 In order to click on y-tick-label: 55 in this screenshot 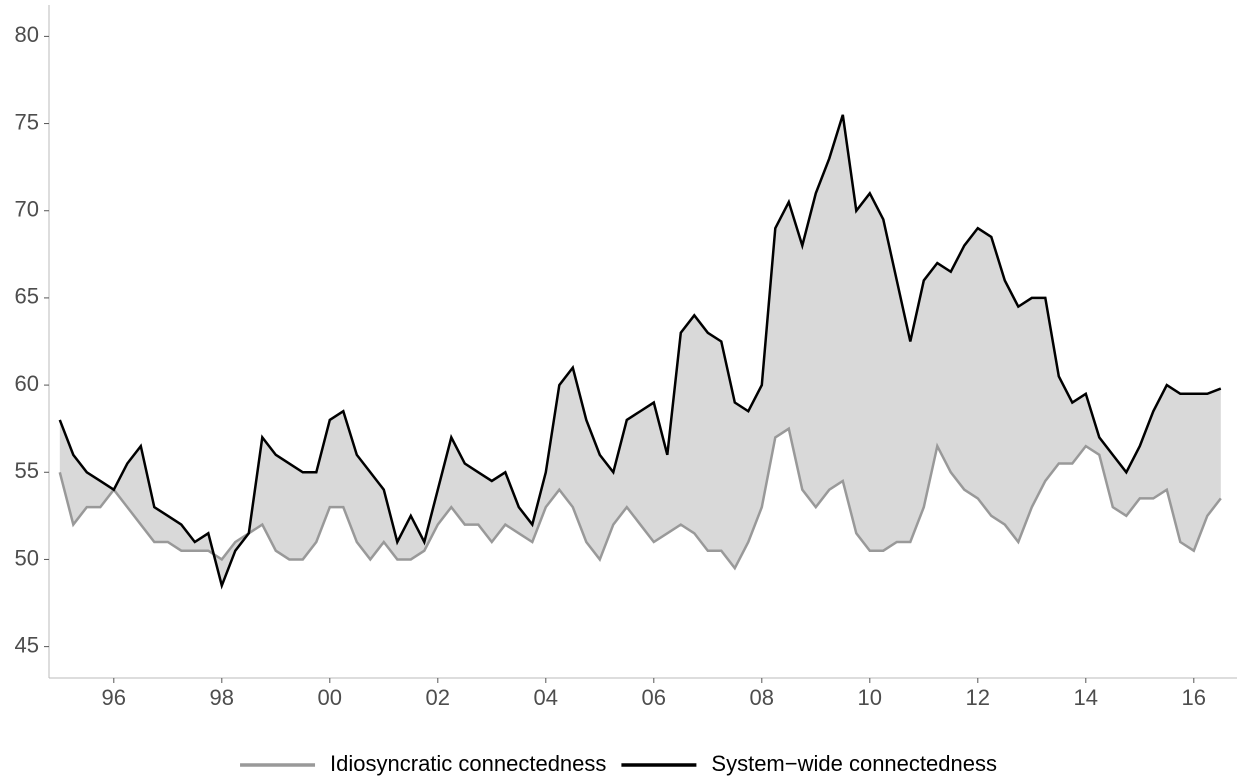, I will do `click(27, 470)`.